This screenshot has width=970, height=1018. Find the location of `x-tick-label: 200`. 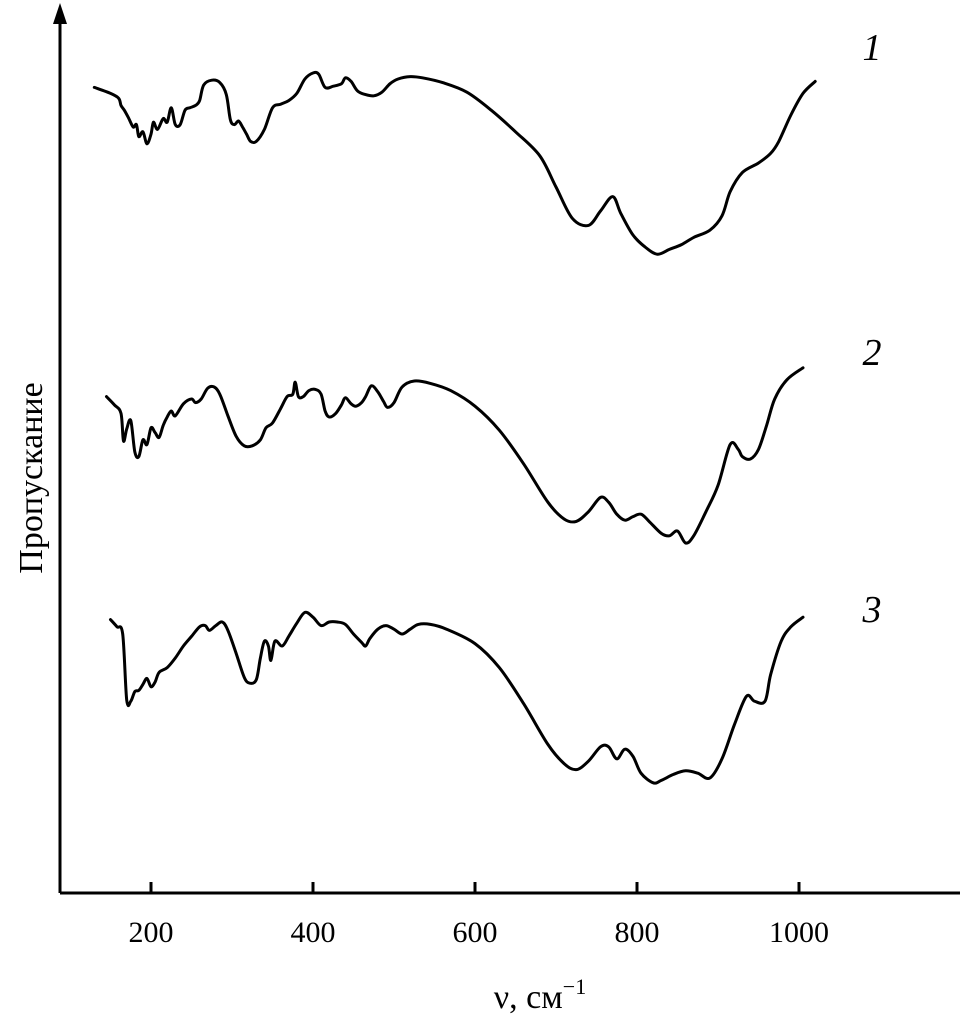

x-tick-label: 200 is located at coordinates (151, 932).